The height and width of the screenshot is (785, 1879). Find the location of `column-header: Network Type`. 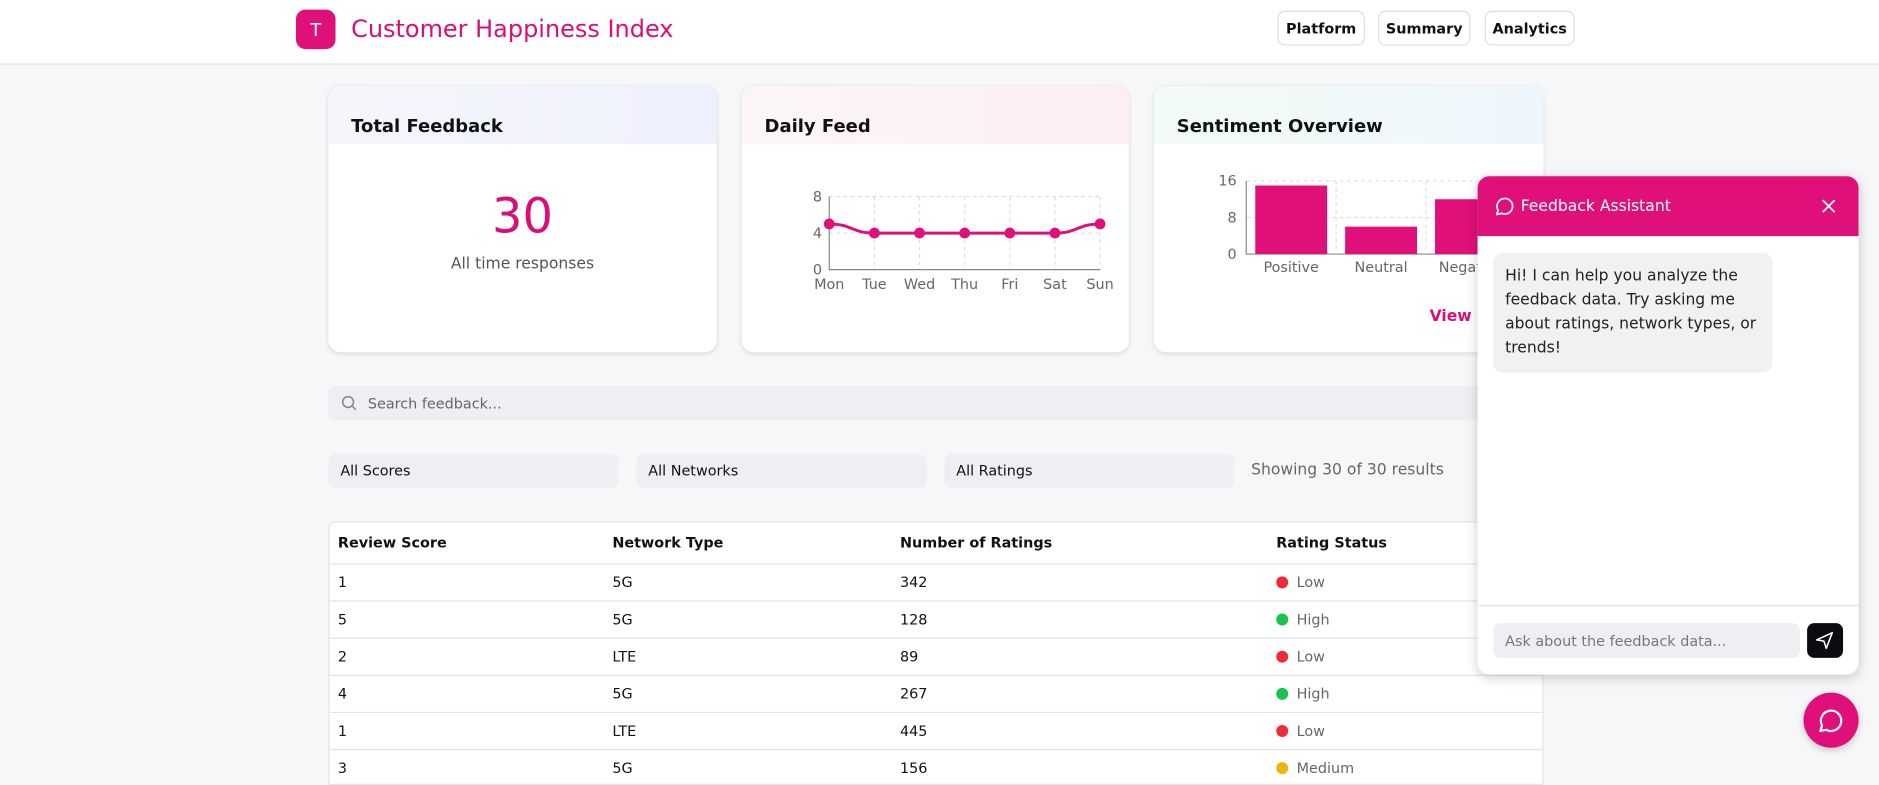

column-header: Network Type is located at coordinates (668, 543).